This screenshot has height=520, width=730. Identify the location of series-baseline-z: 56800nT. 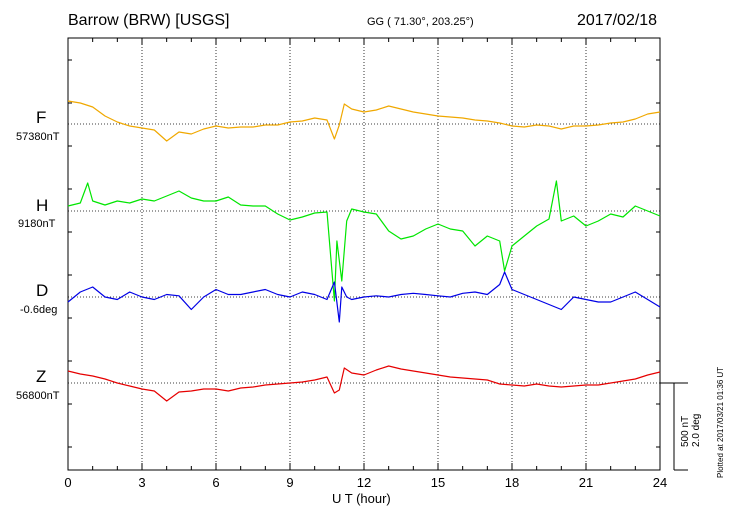
(38, 396).